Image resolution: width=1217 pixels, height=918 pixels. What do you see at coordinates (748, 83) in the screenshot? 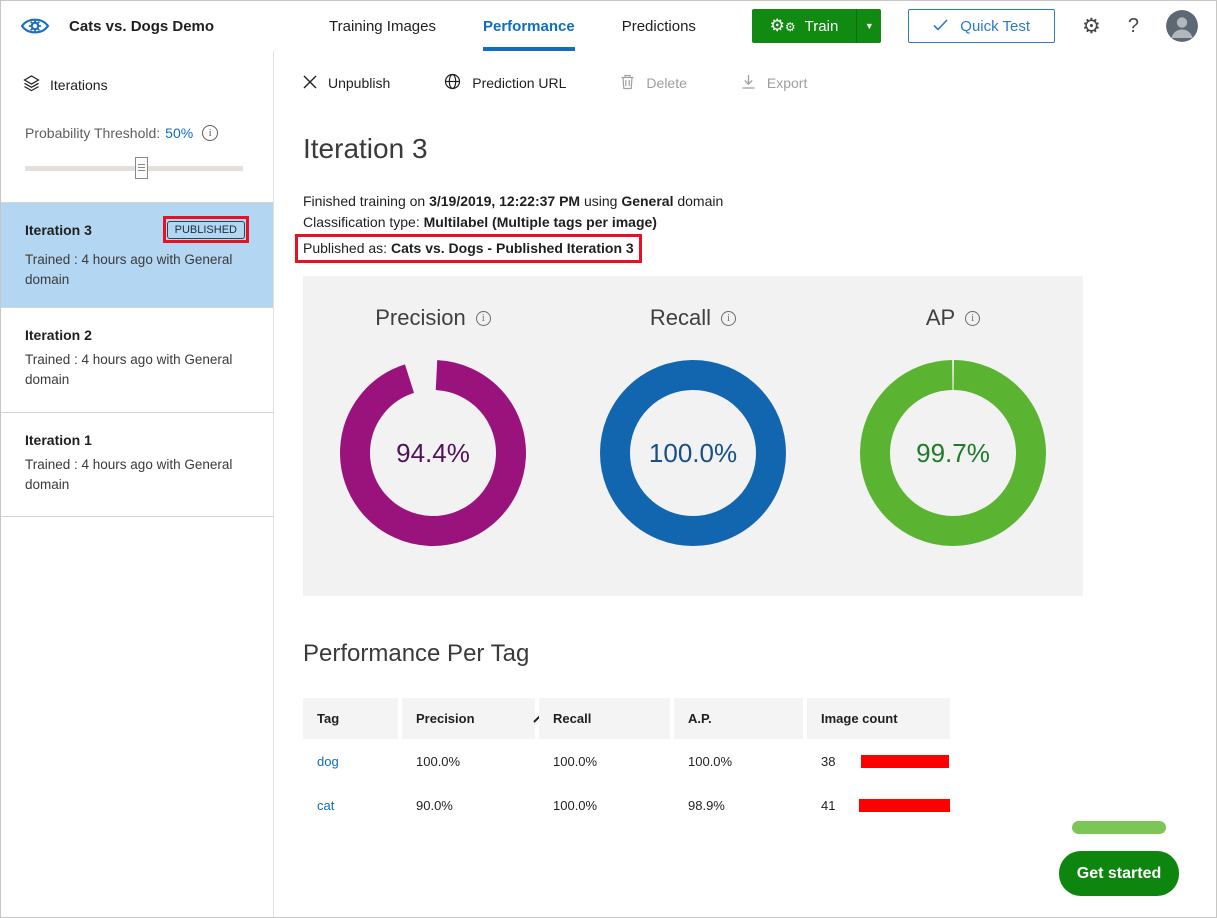
I see `download-icon` at bounding box center [748, 83].